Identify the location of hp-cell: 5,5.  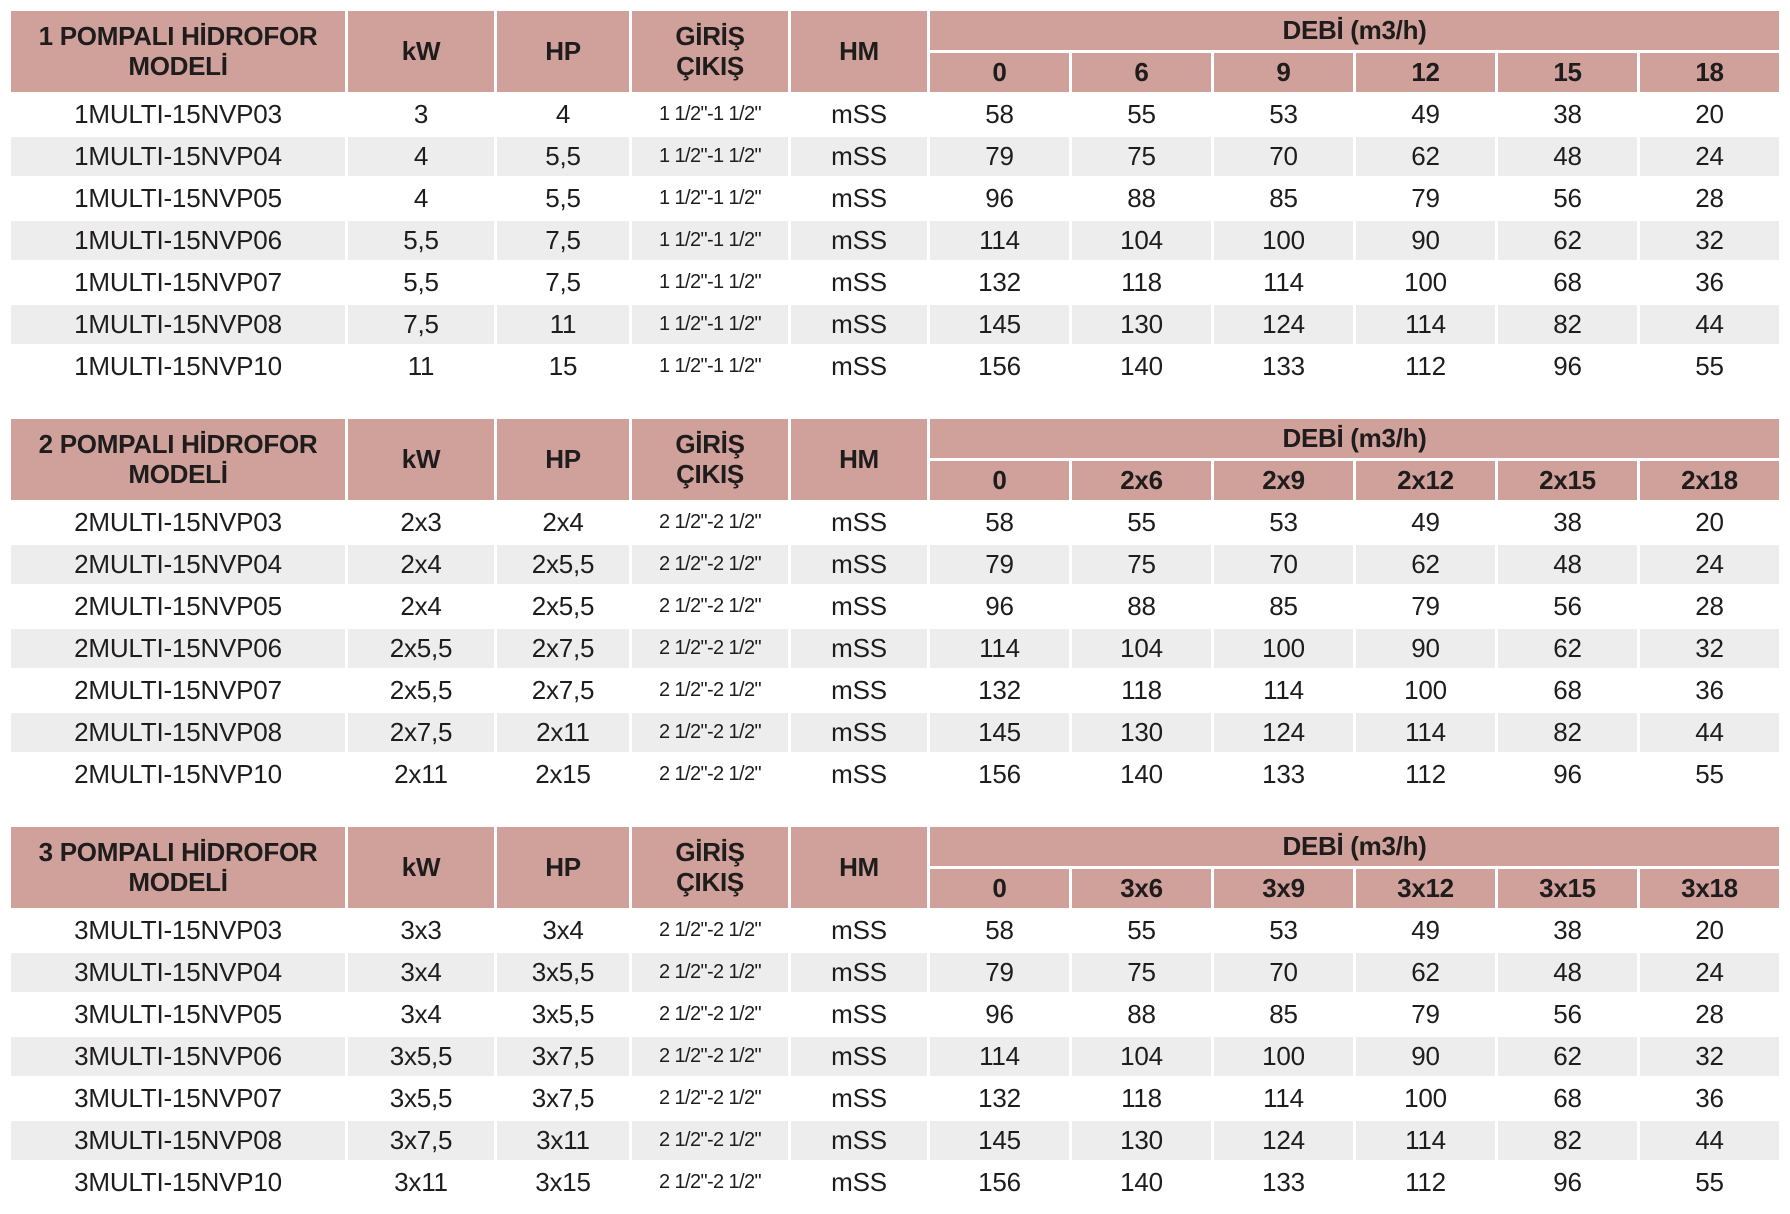
(563, 156).